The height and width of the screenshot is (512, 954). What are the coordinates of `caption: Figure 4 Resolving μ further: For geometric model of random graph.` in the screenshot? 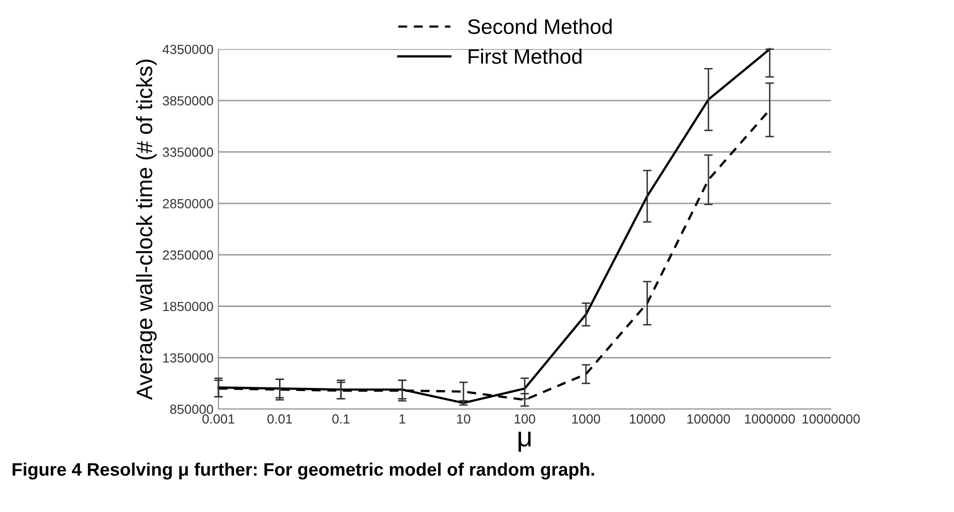 It's located at (303, 471).